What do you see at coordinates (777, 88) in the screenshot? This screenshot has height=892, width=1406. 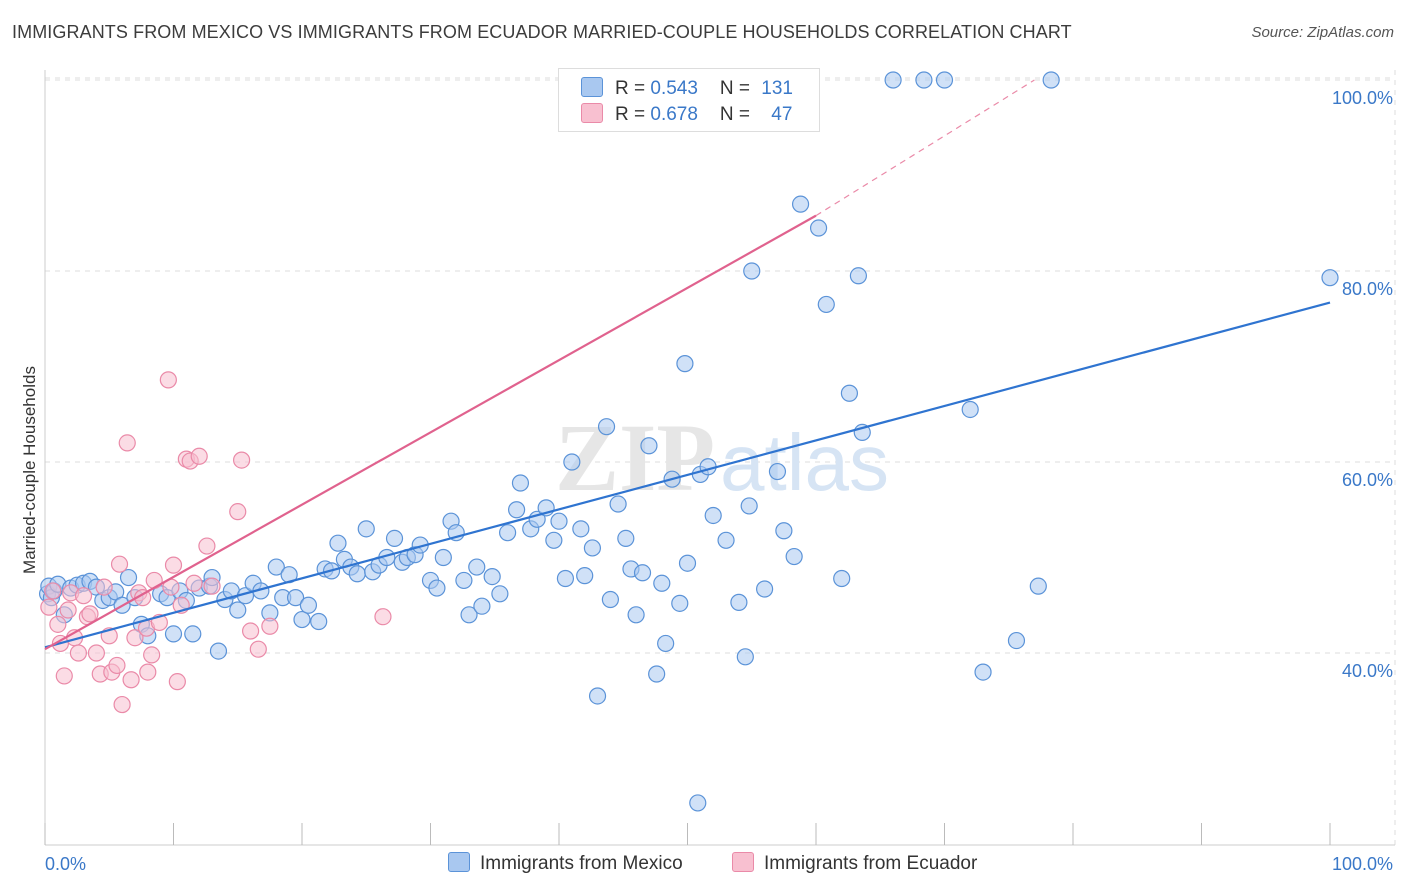 I see `n-value-mexico: 131` at bounding box center [777, 88].